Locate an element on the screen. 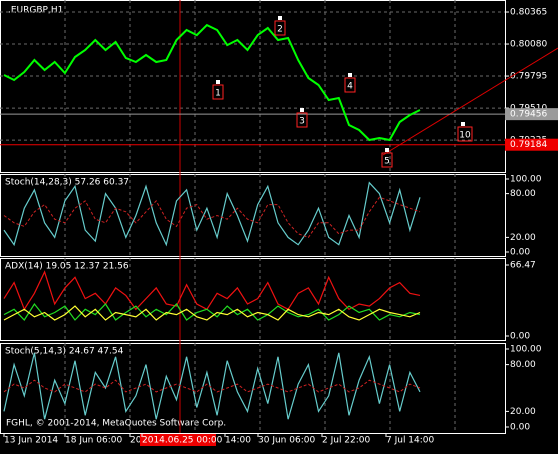  indicator-title: Stoch(5,14,3) 24.67 47.54 is located at coordinates (64, 352).